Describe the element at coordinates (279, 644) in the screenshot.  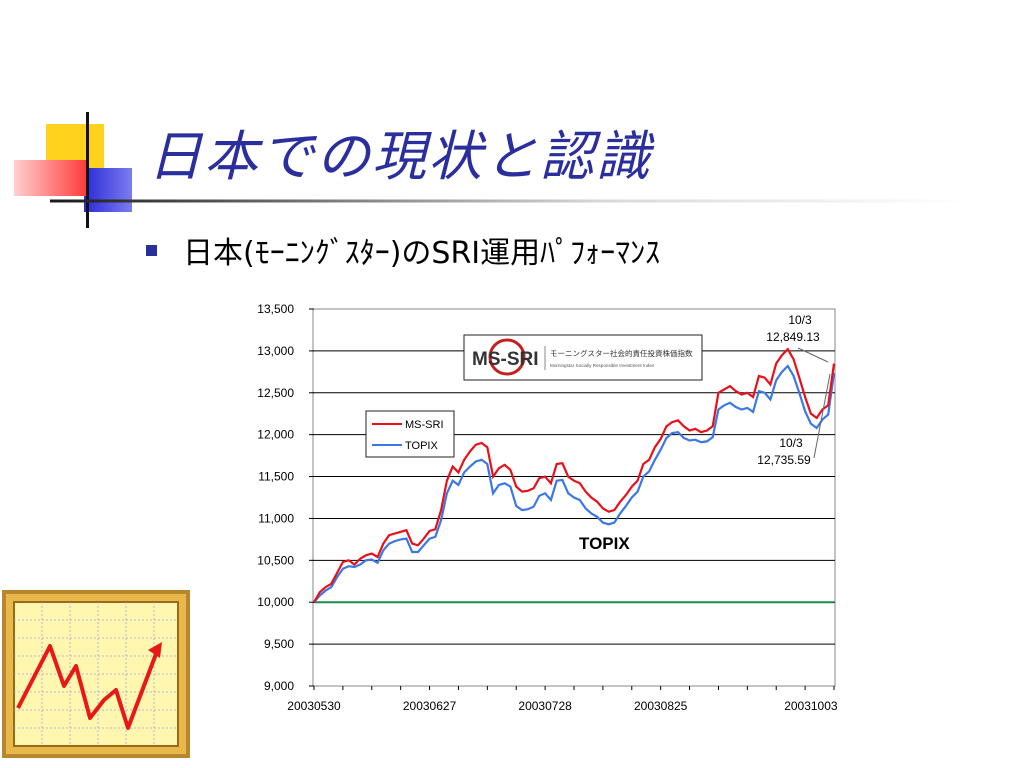
I see `y-tick-label: 9,500` at that location.